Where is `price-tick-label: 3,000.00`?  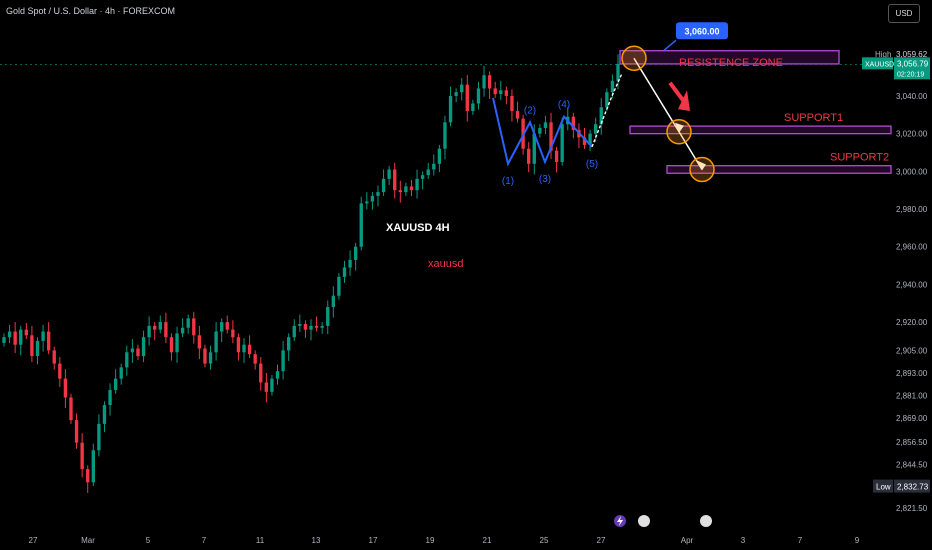
price-tick-label: 3,000.00 is located at coordinates (912, 171).